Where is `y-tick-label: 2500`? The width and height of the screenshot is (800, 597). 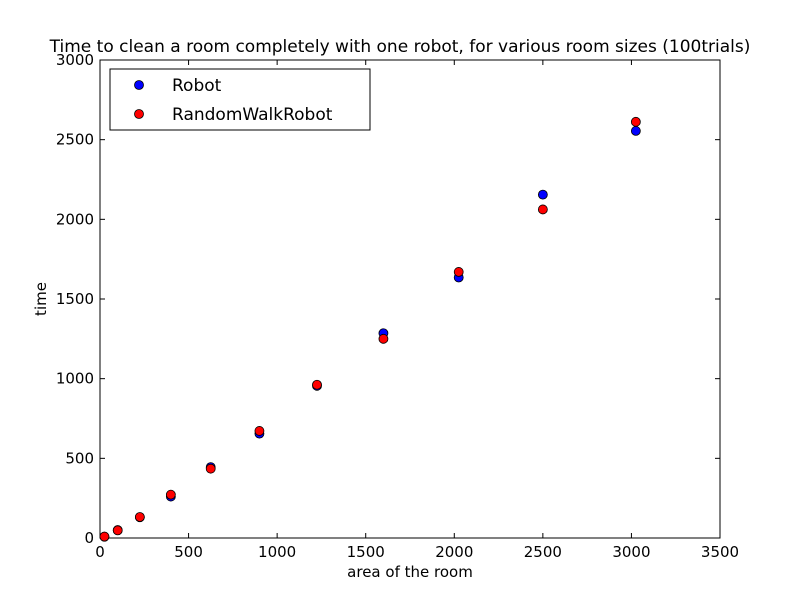
y-tick-label: 2500 is located at coordinates (75, 140).